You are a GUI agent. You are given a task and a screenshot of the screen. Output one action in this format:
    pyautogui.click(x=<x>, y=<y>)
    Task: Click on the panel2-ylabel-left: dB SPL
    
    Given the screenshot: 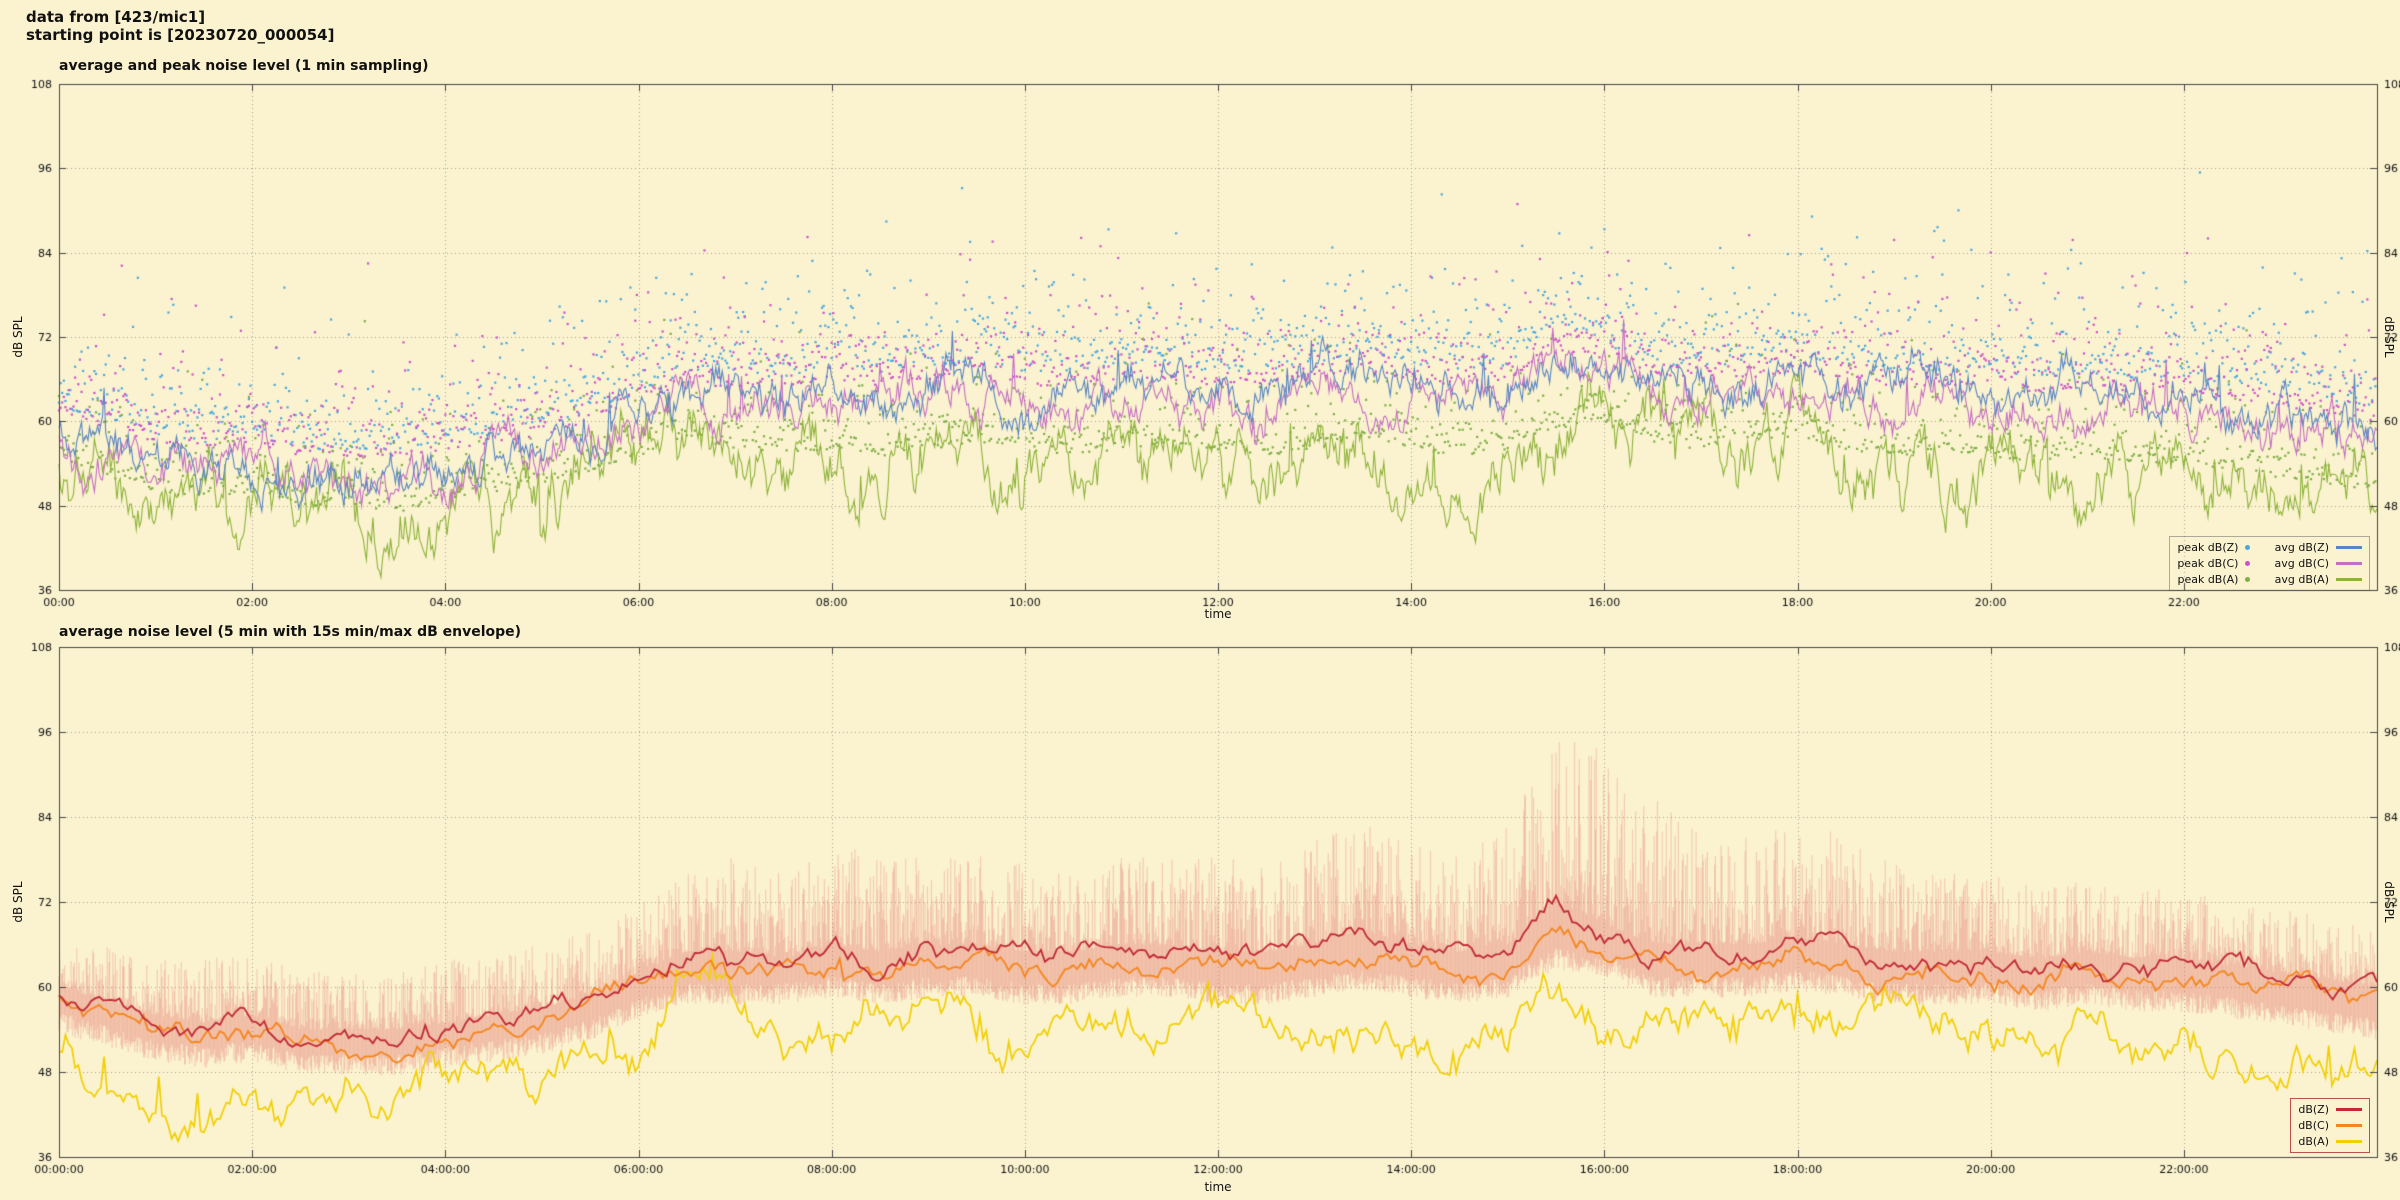 What is the action you would take?
    pyautogui.click(x=18, y=902)
    